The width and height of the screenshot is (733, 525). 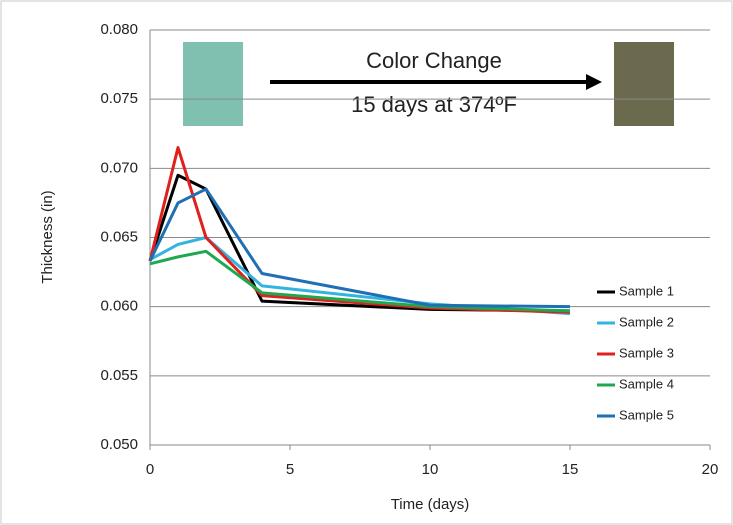 I want to click on y-tick-label: 0.080, so click(x=119, y=29).